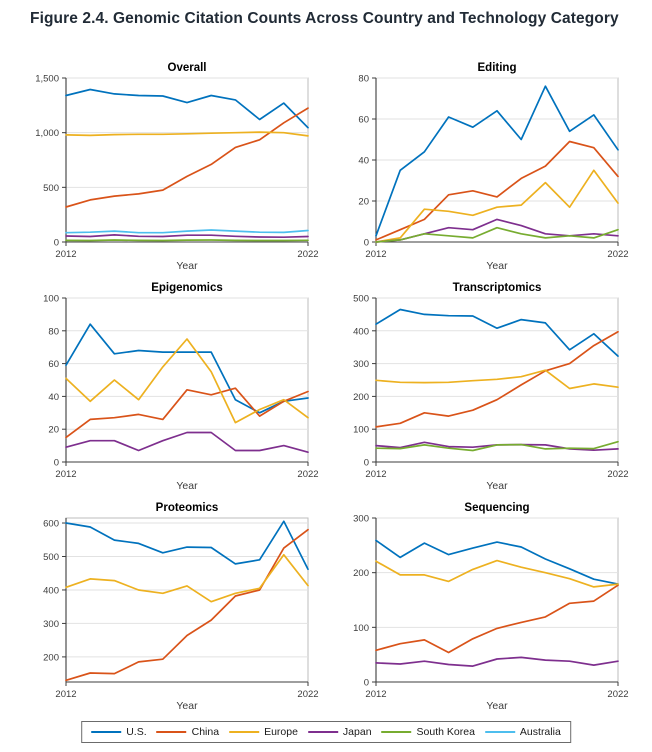 The height and width of the screenshot is (752, 652). I want to click on y-tick-label: 20, so click(363, 202).